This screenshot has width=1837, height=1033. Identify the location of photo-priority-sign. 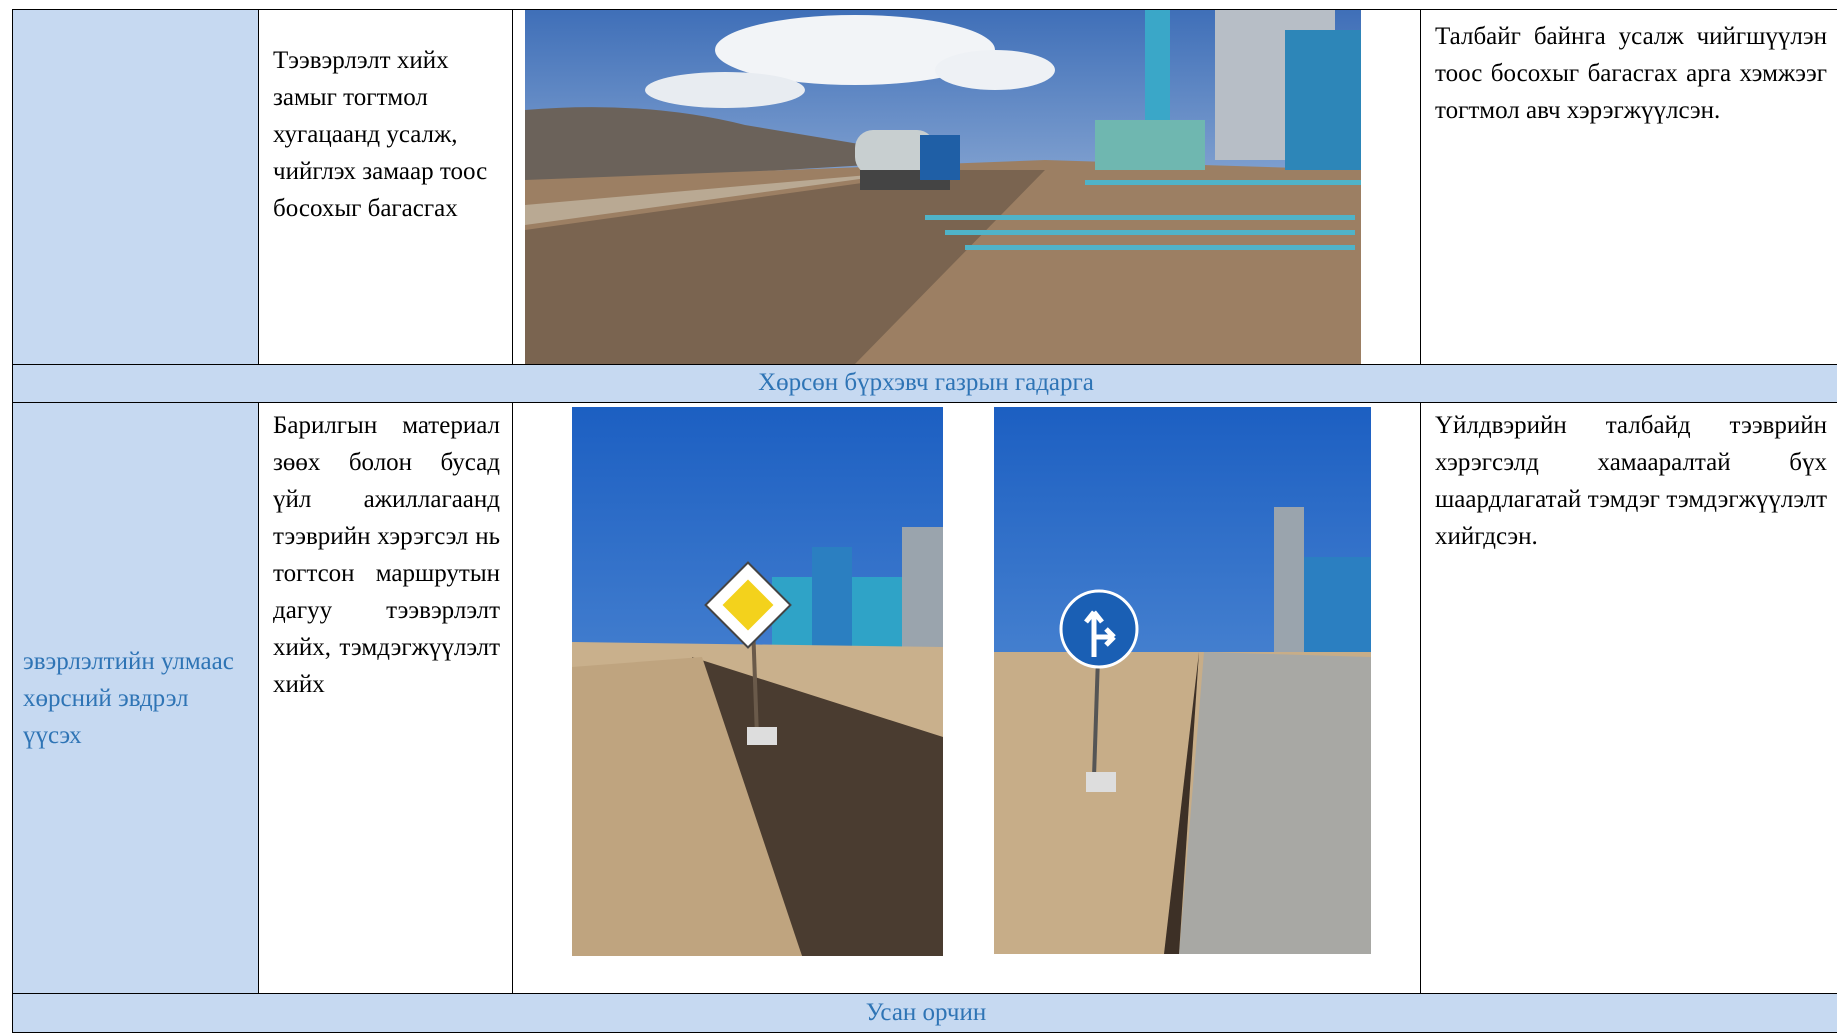
(757, 681).